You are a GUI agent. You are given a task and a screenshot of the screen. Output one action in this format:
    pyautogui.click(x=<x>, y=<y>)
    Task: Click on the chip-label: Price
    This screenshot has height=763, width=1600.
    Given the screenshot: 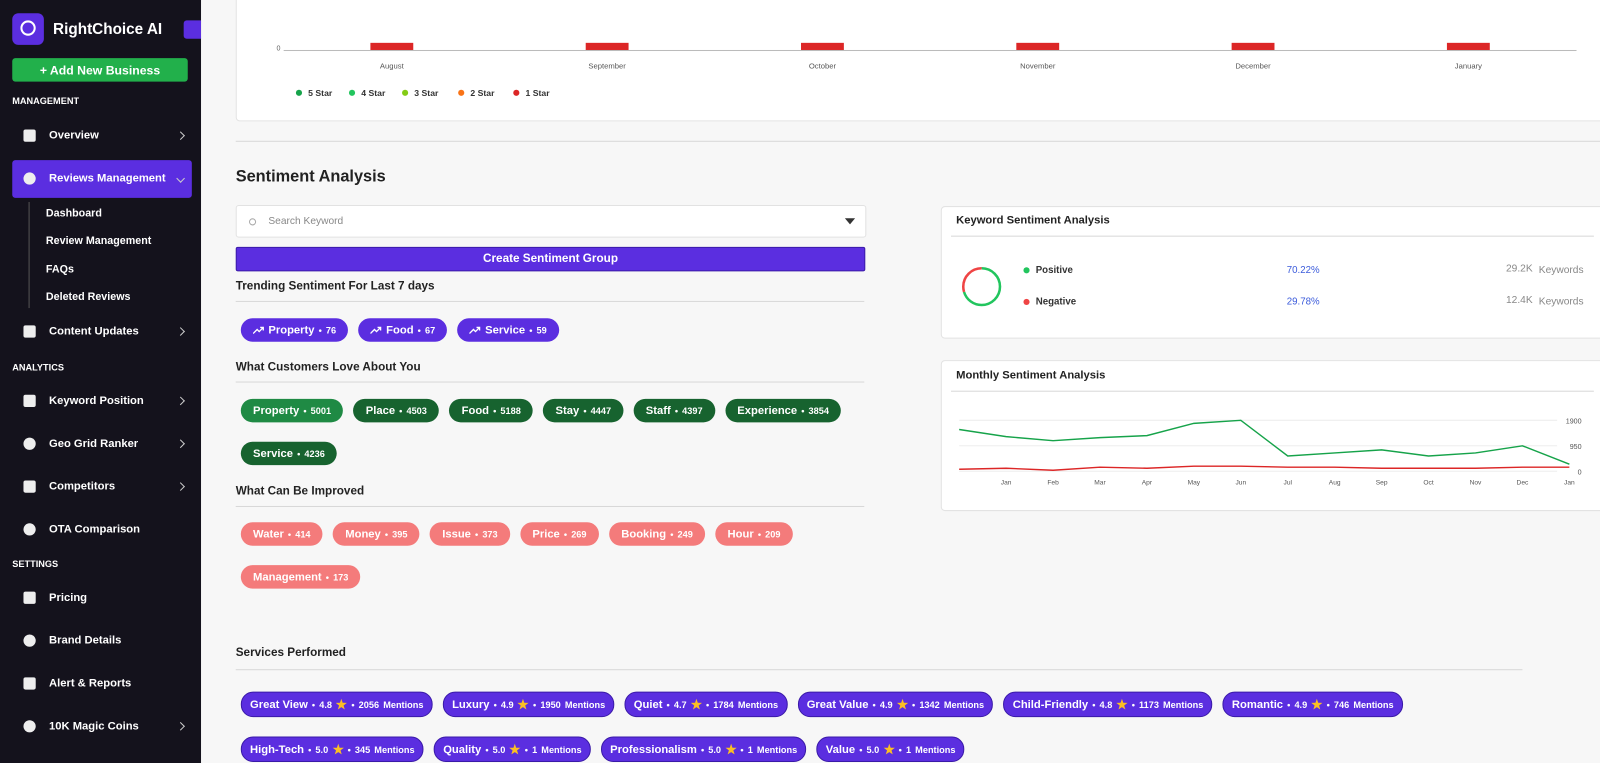 What is the action you would take?
    pyautogui.click(x=546, y=534)
    